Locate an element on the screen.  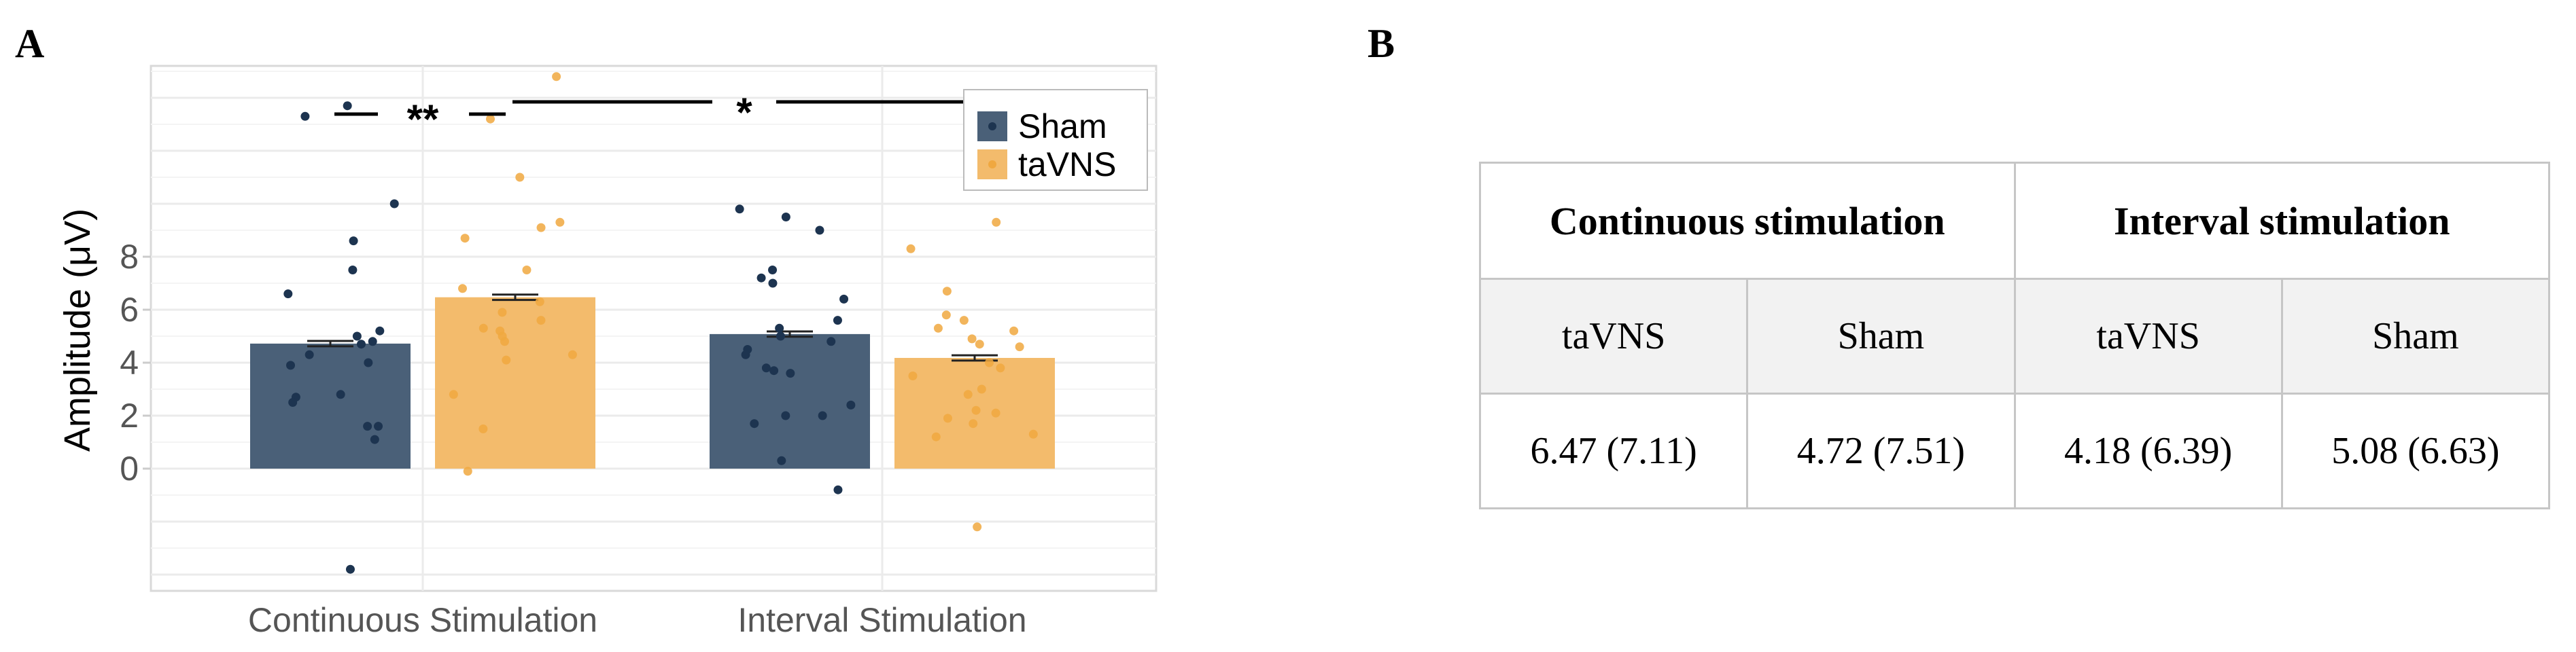
y-tick-label: 4 is located at coordinates (129, 363).